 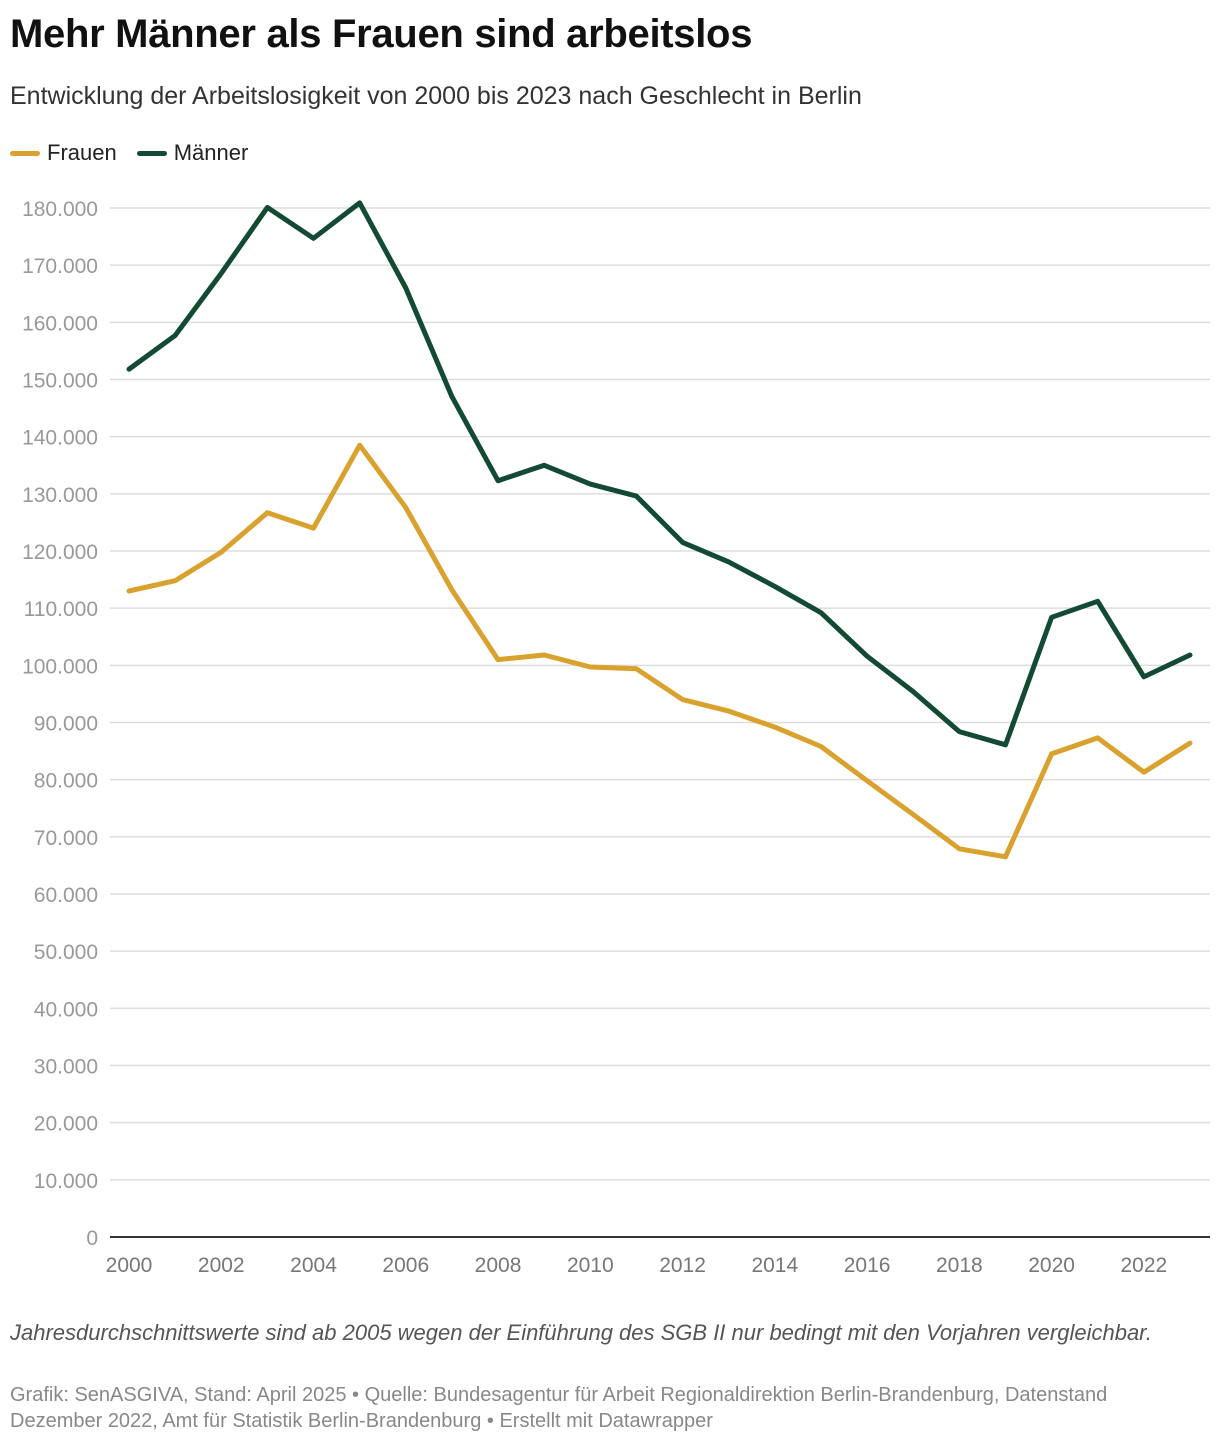 I want to click on y-tick-label: 60.000, so click(x=66, y=895).